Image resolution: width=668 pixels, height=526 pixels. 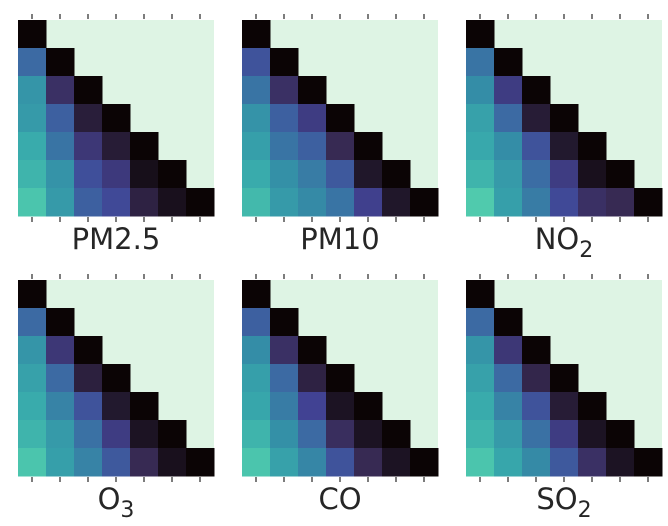 I want to click on panel-title: SO2, so click(x=563, y=502).